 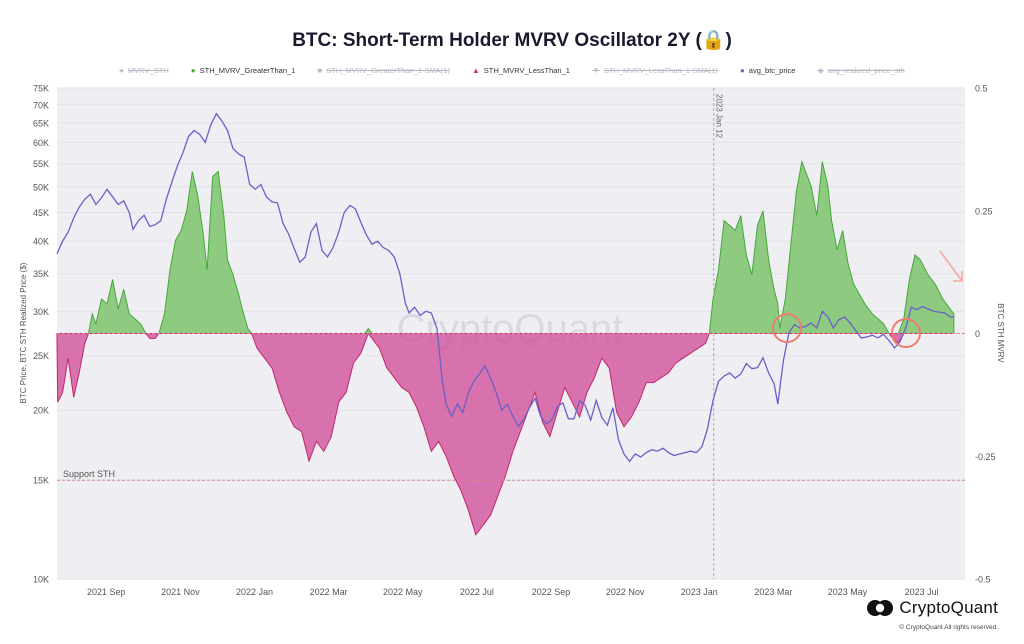 I want to click on legend-label: STH_MVRV_LessThan_1-SMA(1), so click(x=660, y=70).